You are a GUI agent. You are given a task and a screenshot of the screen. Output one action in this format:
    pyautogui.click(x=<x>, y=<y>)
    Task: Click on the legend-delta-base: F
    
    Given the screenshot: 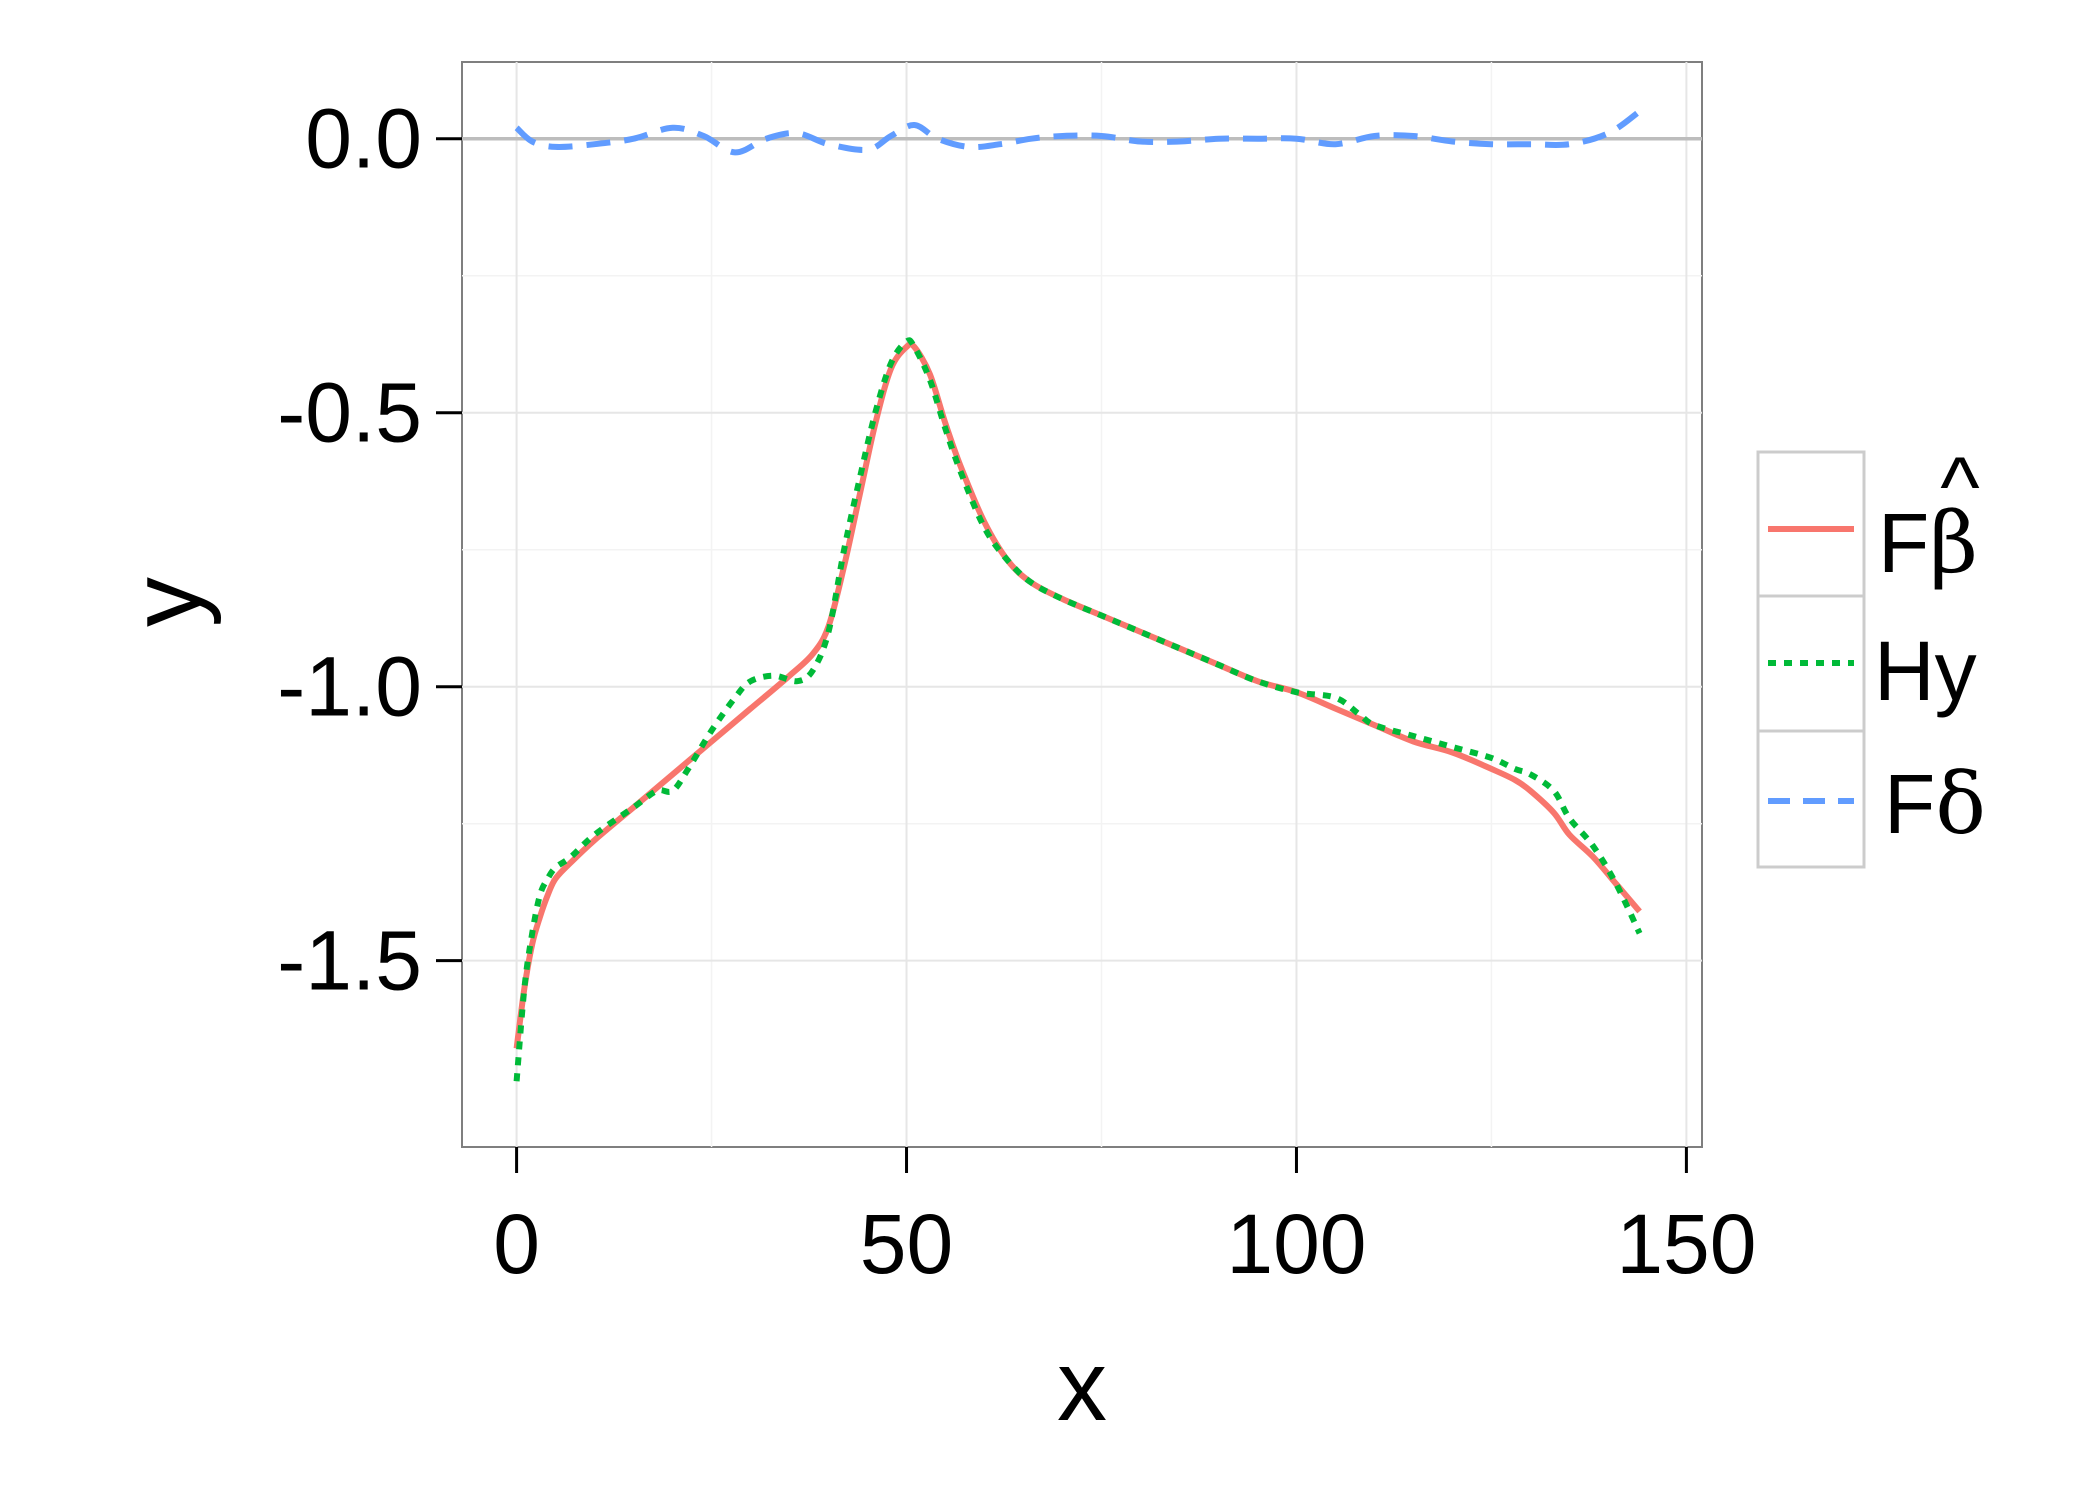 What is the action you would take?
    pyautogui.click(x=1909, y=804)
    